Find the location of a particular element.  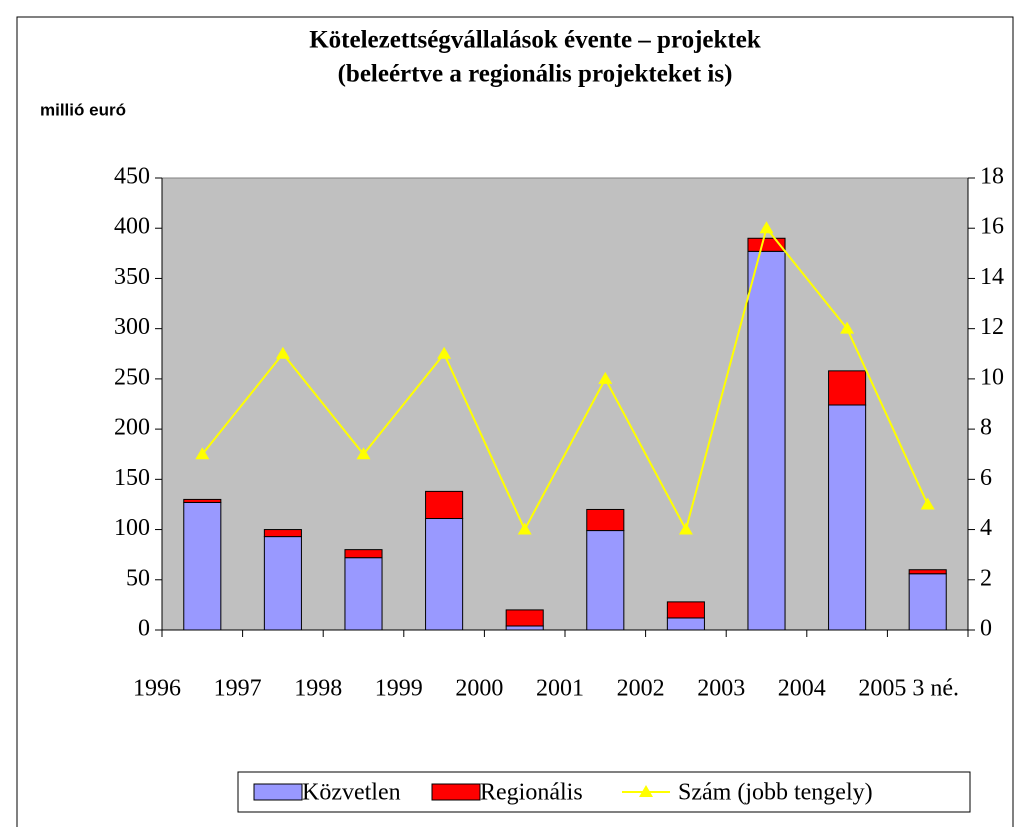

legend-box is located at coordinates (604, 792).